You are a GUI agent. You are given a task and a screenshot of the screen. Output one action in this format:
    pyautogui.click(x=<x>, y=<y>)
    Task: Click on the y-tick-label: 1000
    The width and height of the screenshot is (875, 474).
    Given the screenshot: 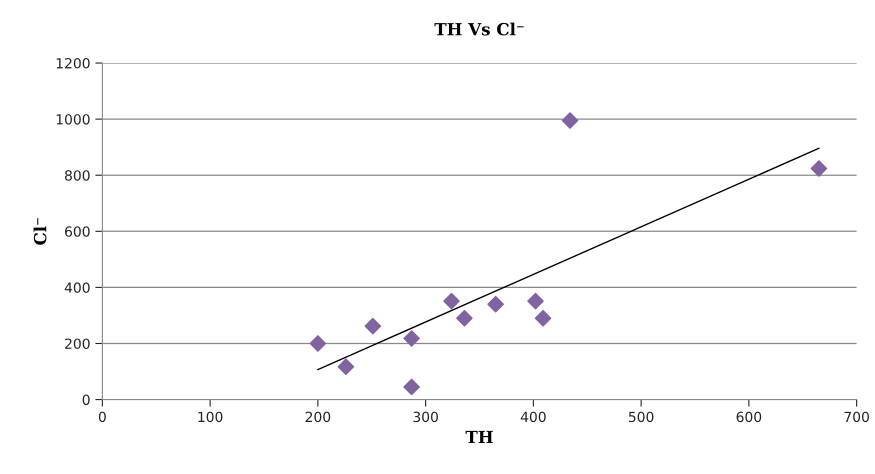 What is the action you would take?
    pyautogui.click(x=73, y=119)
    